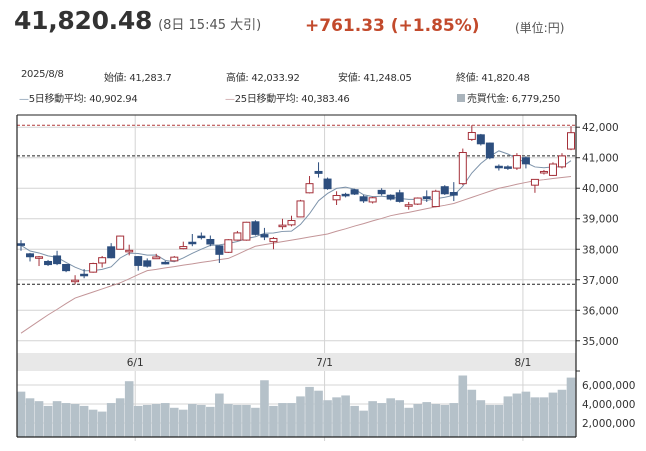  What do you see at coordinates (135, 363) in the screenshot?
I see `date-label: 6/1` at bounding box center [135, 363].